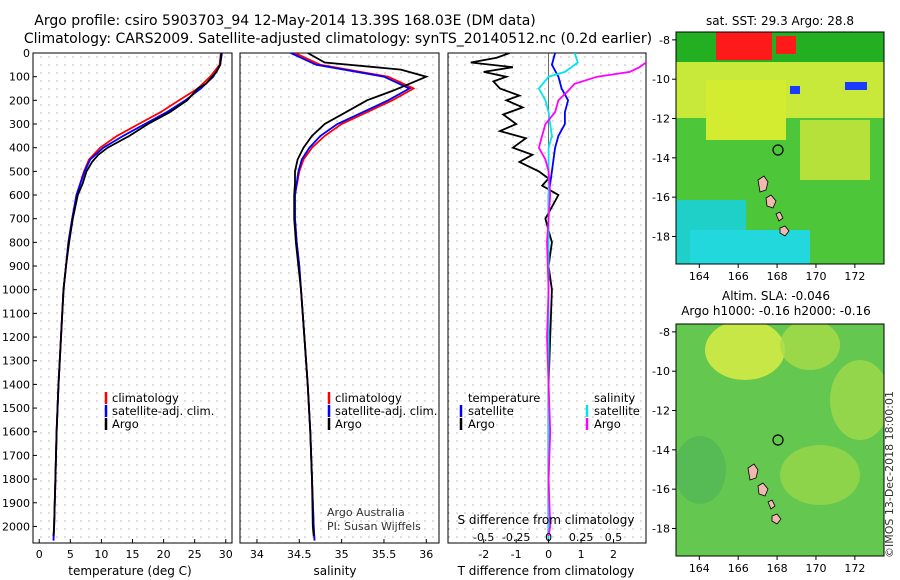 The height and width of the screenshot is (580, 900). I want to click on depth-tick-label: 1400, so click(16, 384).